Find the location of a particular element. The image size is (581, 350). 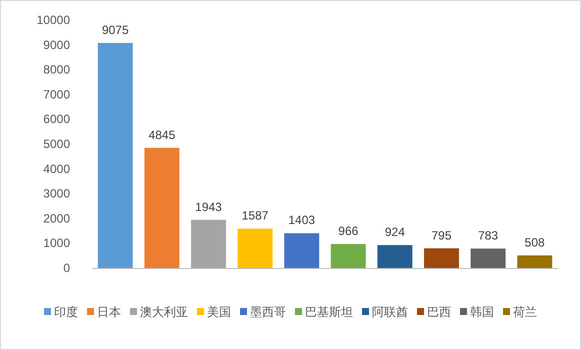

y-tick-label: 0 is located at coordinates (66, 268).